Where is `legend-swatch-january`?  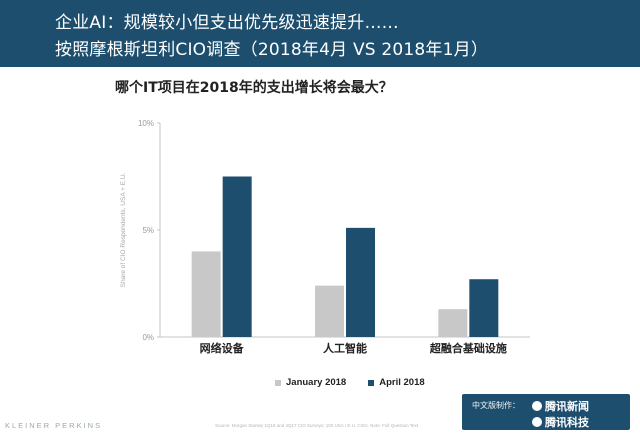
legend-swatch-january is located at coordinates (278, 382).